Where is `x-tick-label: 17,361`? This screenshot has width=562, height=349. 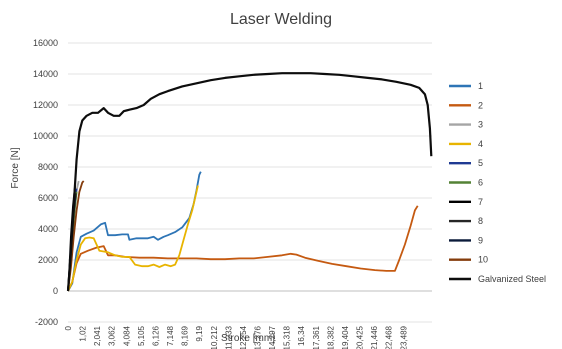 x-tick-label: 17,361 is located at coordinates (316, 337).